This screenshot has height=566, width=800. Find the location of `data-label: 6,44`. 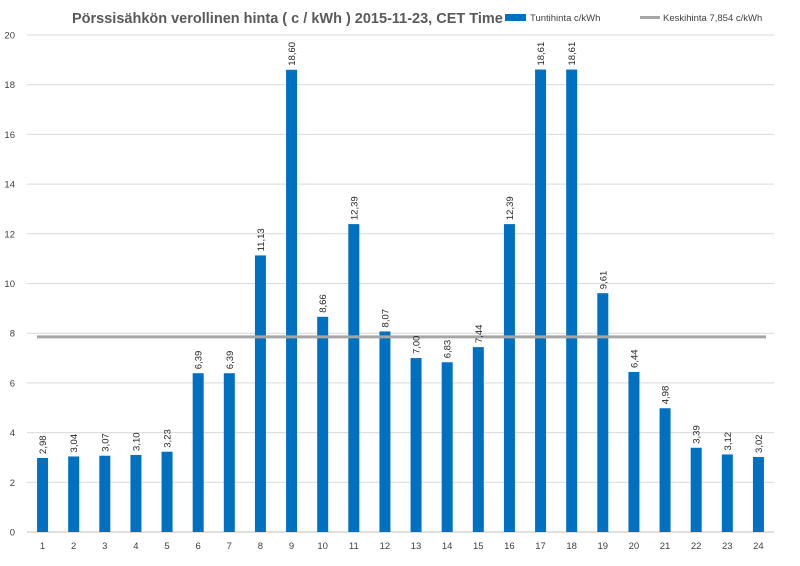

data-label: 6,44 is located at coordinates (634, 358).